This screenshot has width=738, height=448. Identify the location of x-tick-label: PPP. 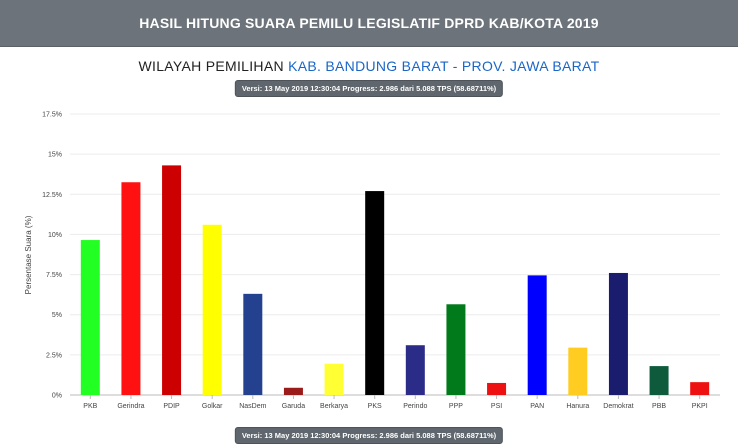
(456, 406).